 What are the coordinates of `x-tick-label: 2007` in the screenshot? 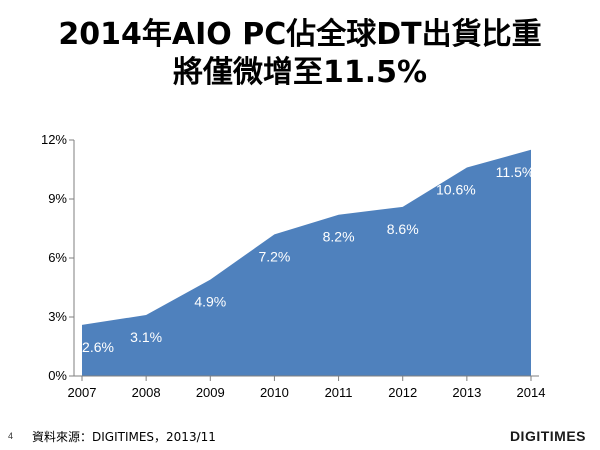 It's located at (82, 392).